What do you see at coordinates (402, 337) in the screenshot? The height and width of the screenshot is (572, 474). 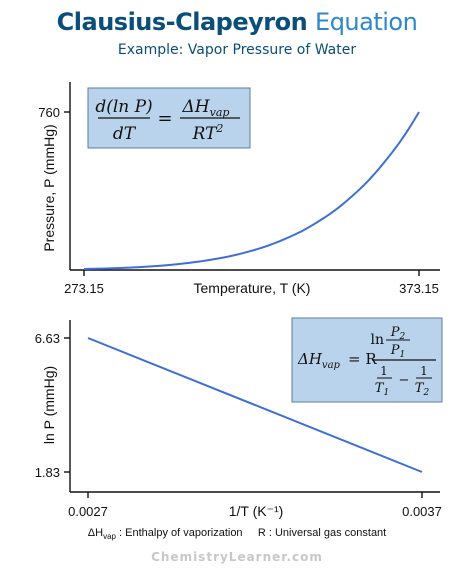 I see `eq-bot-p2-sub: 2` at bounding box center [402, 337].